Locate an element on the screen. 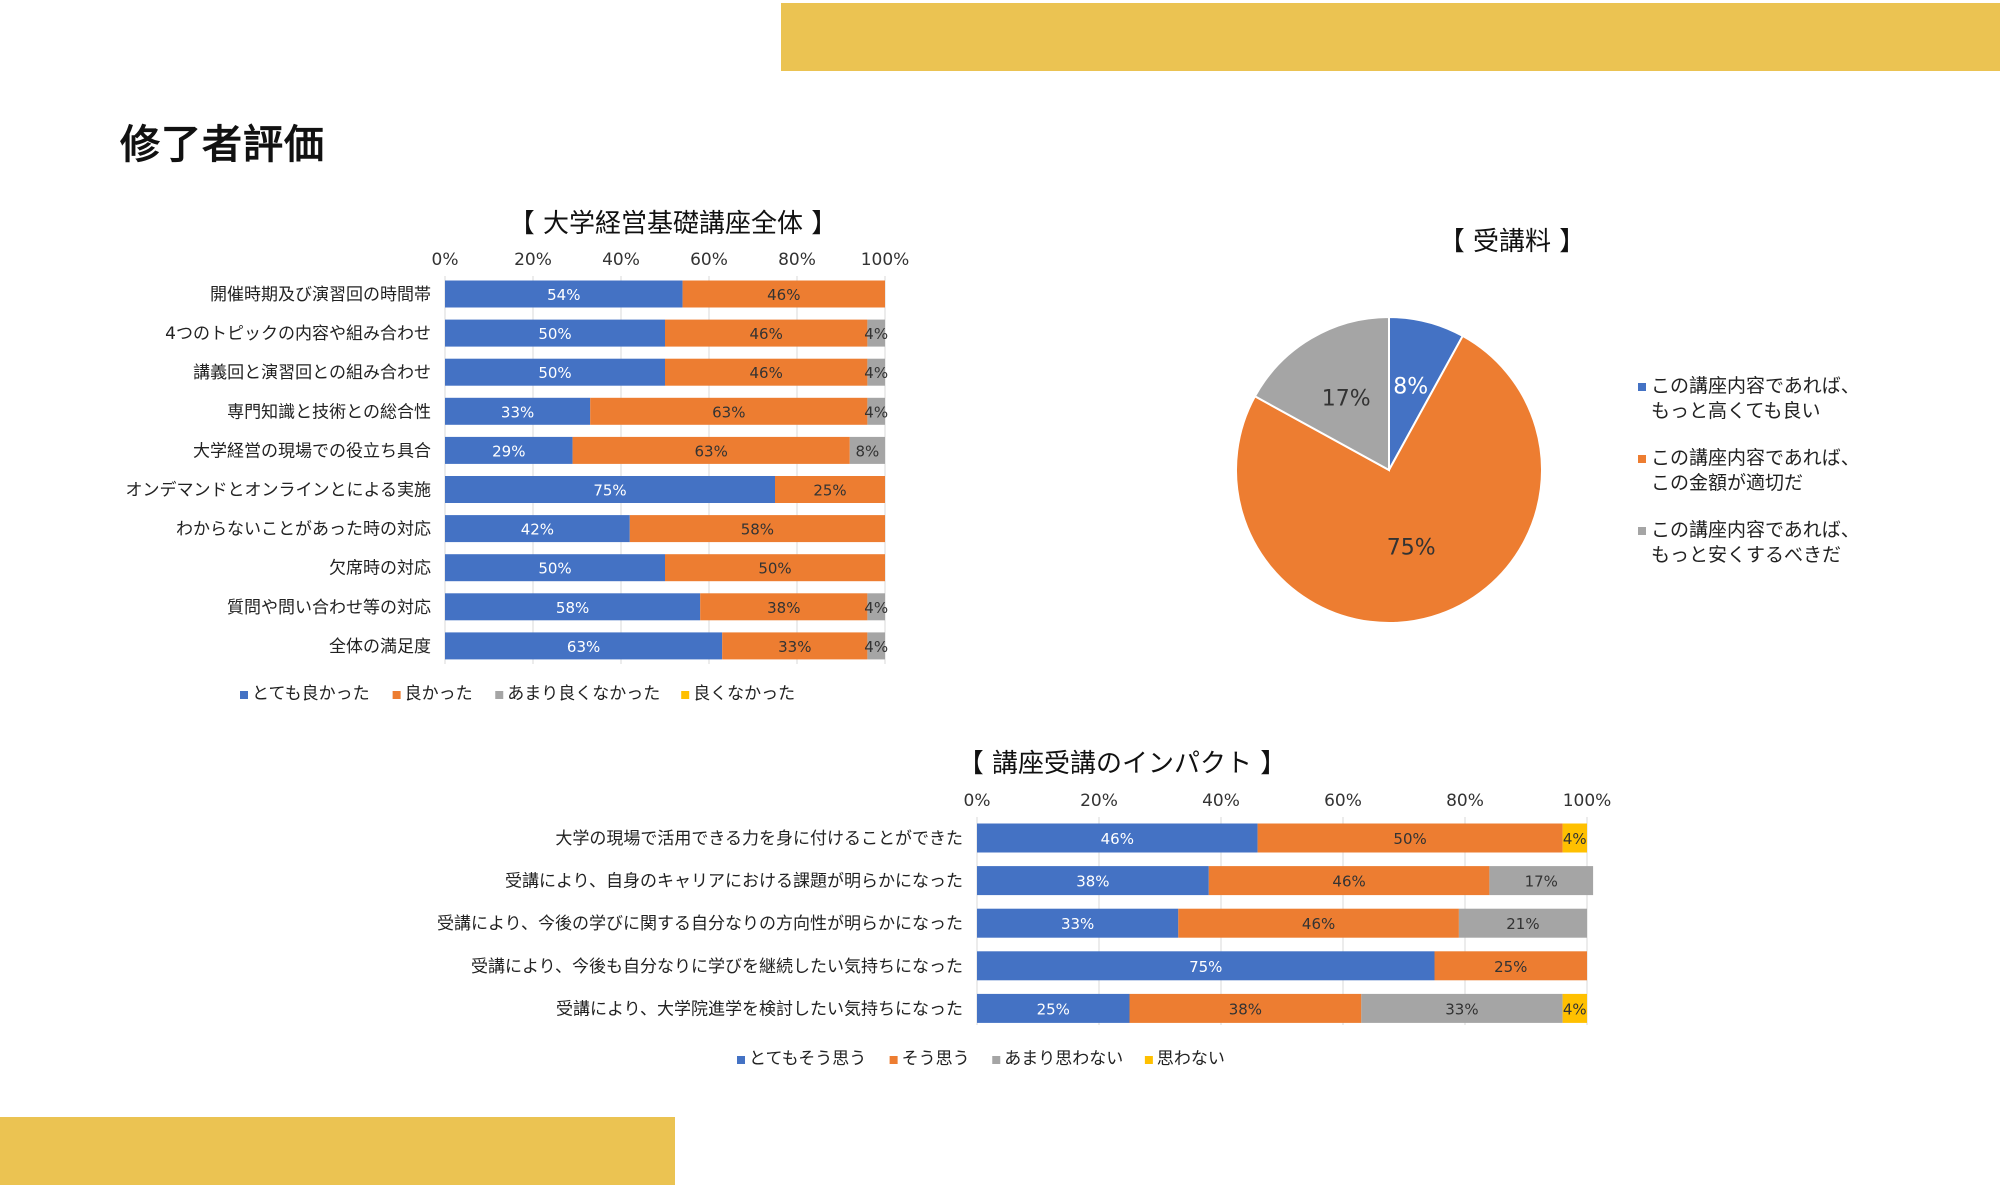 The height and width of the screenshot is (1200, 2000). category-label: わからないことがあった時の対応 is located at coordinates (303, 530).